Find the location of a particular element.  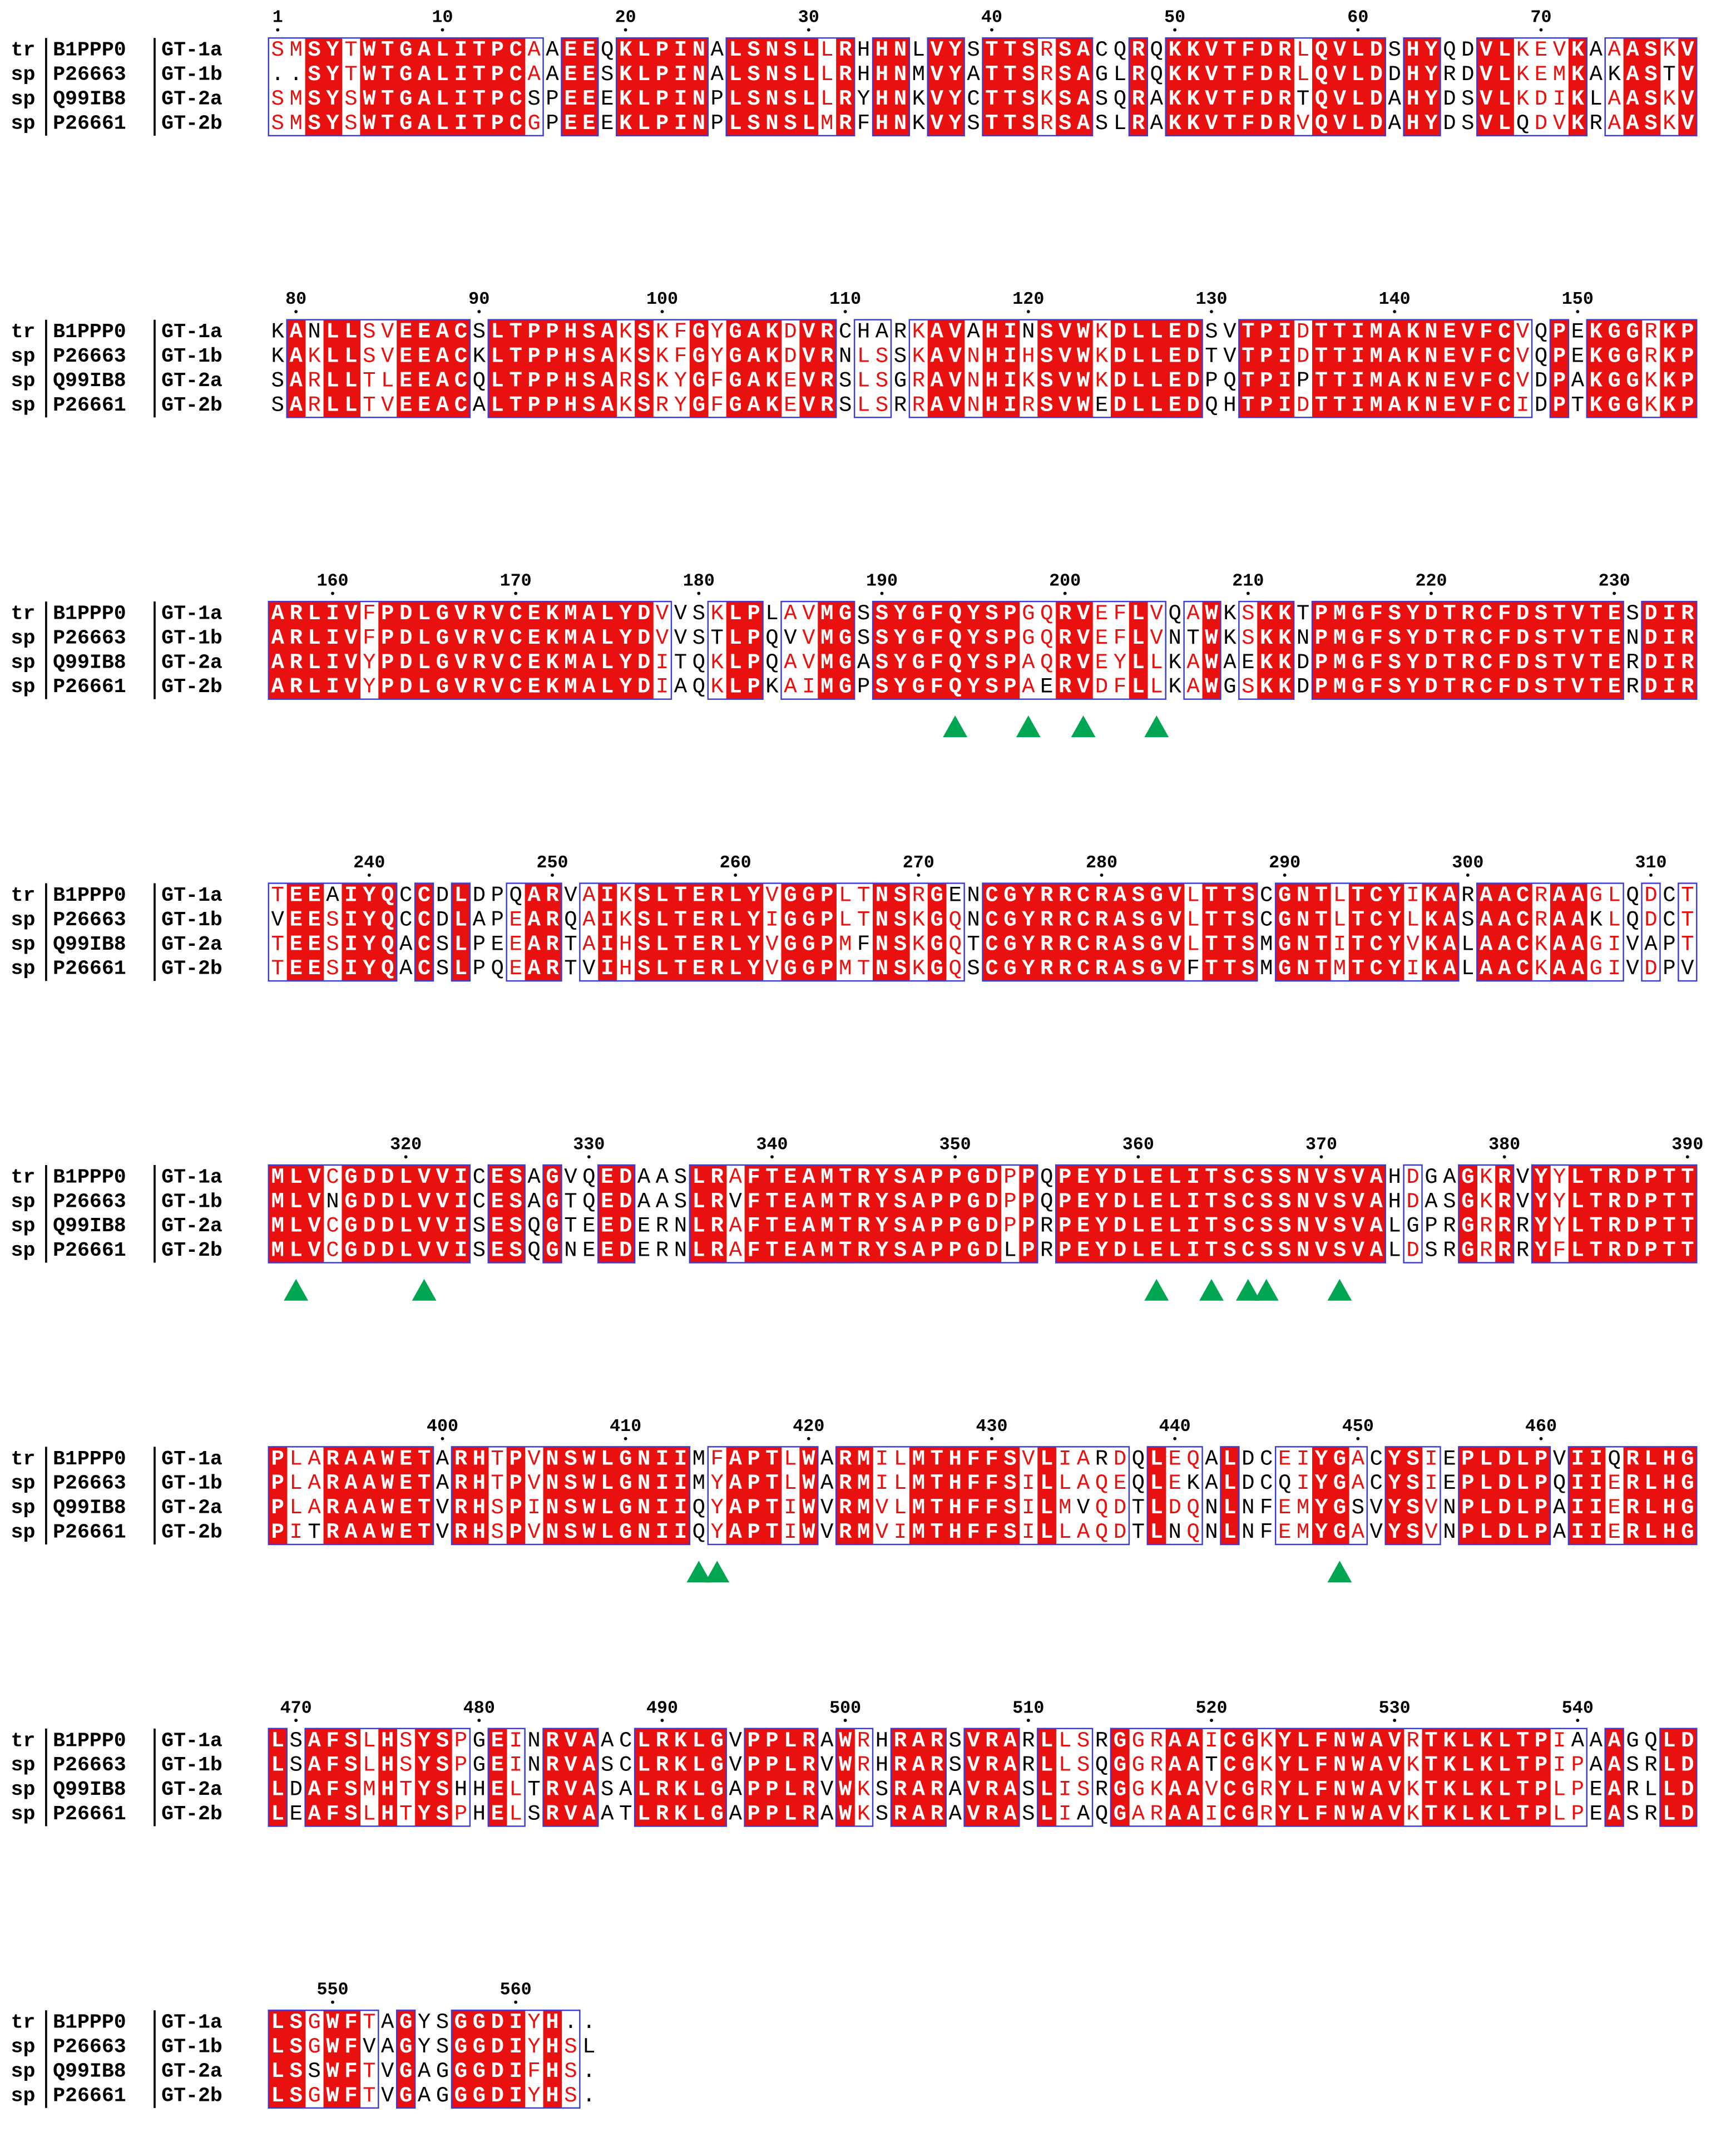

accession-label: B1PPP0 is located at coordinates (89, 2022).